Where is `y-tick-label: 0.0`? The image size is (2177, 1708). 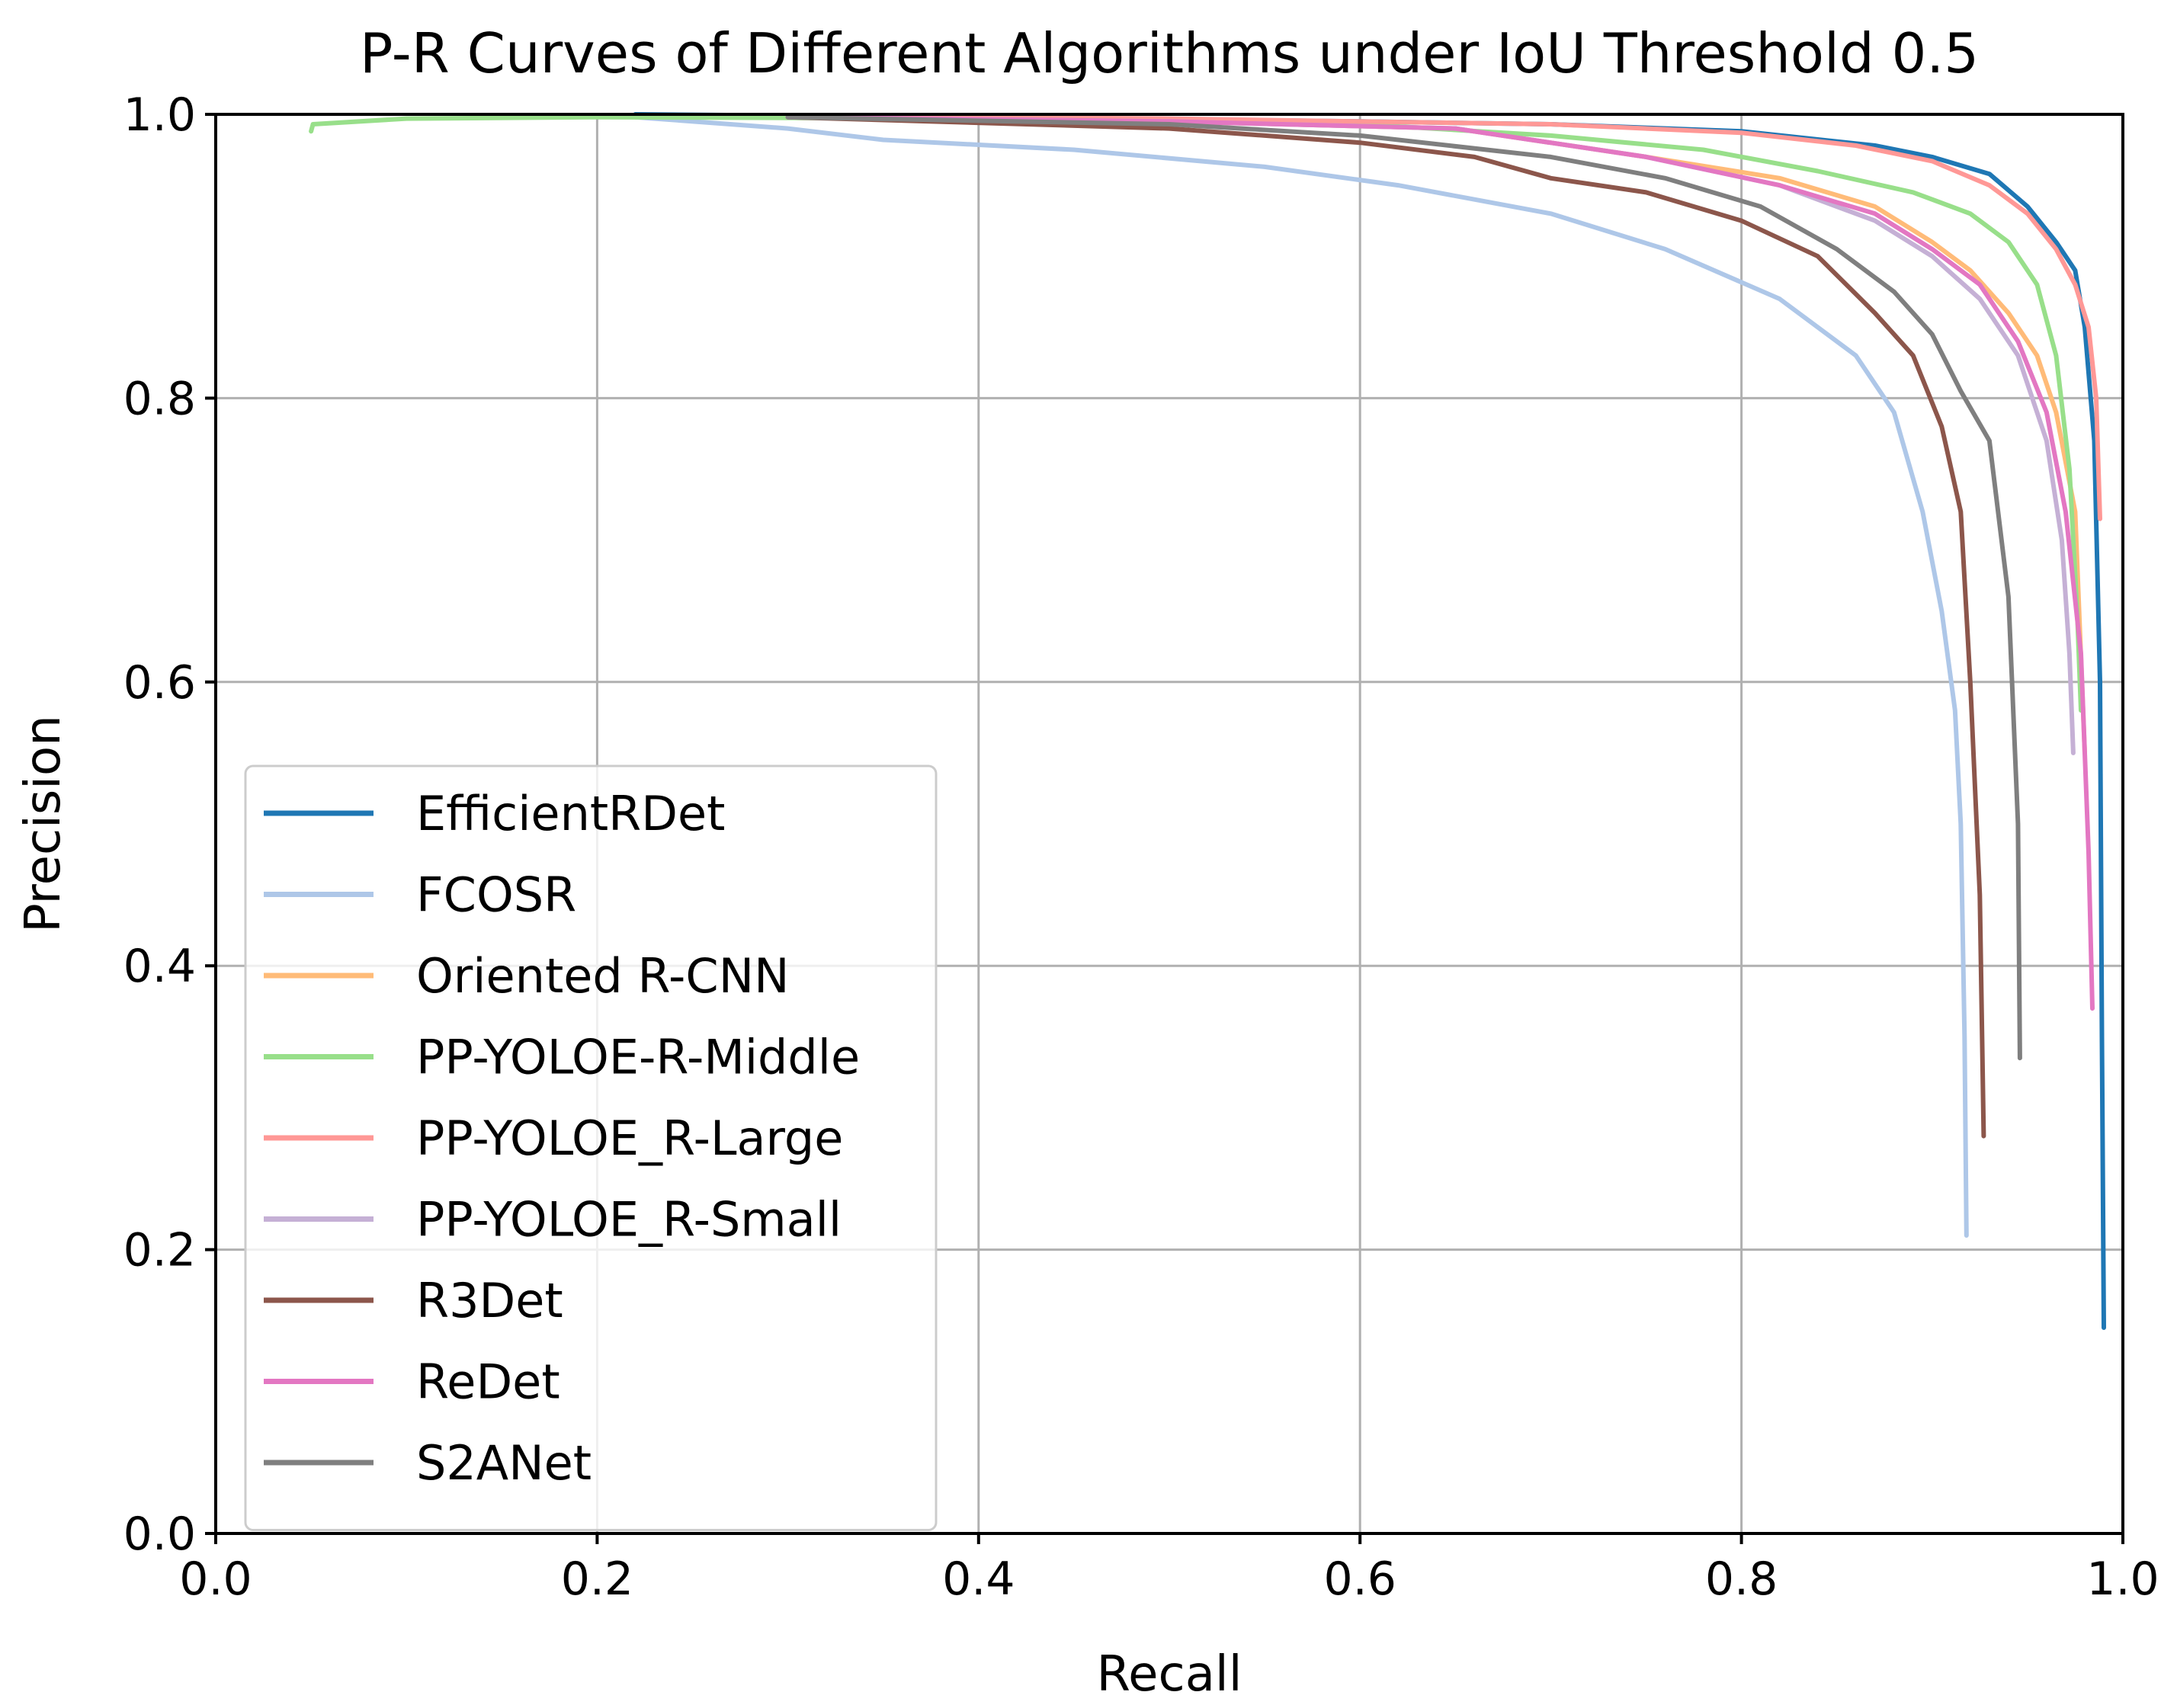
y-tick-label: 0.0 is located at coordinates (159, 1534).